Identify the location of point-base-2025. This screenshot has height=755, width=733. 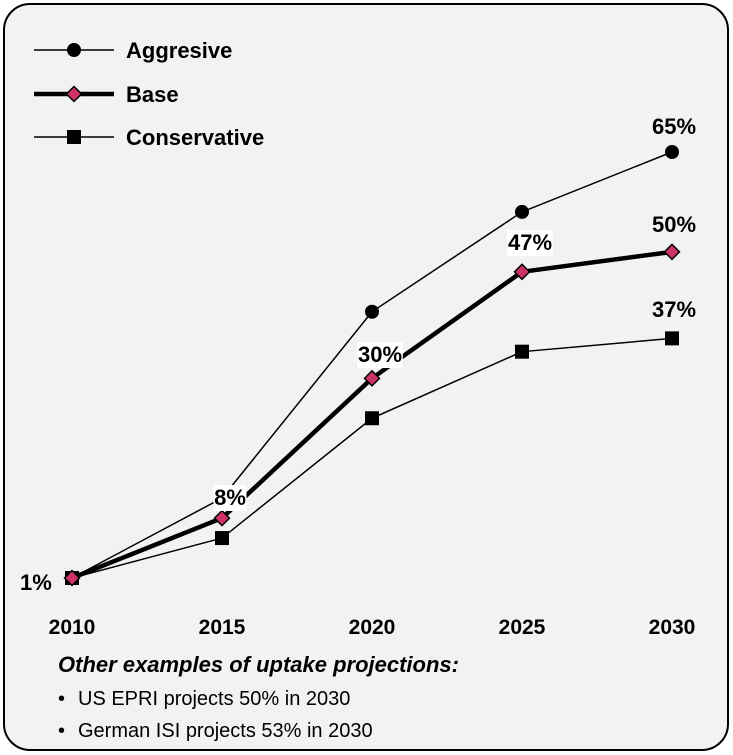
(522, 272).